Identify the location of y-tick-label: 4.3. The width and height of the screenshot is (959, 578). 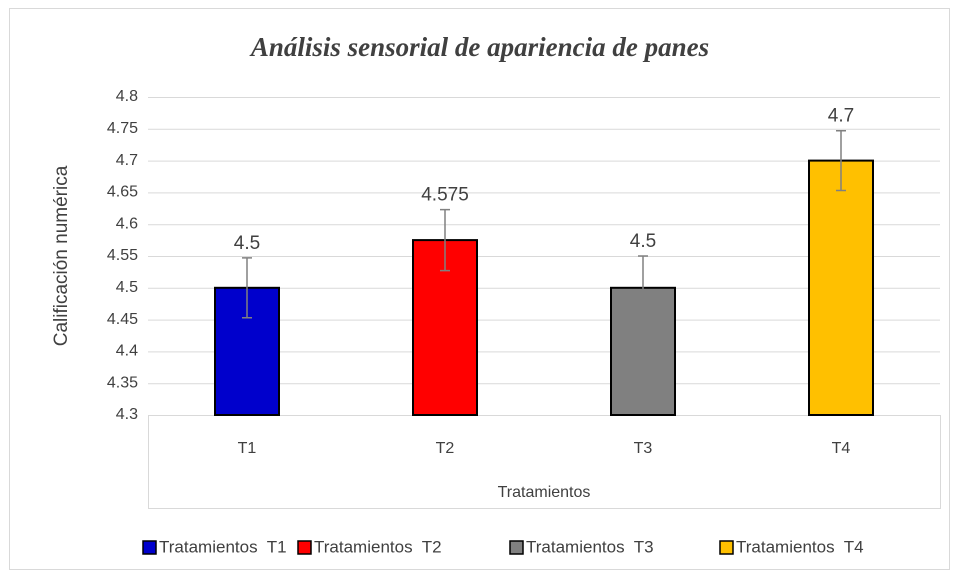
(127, 414).